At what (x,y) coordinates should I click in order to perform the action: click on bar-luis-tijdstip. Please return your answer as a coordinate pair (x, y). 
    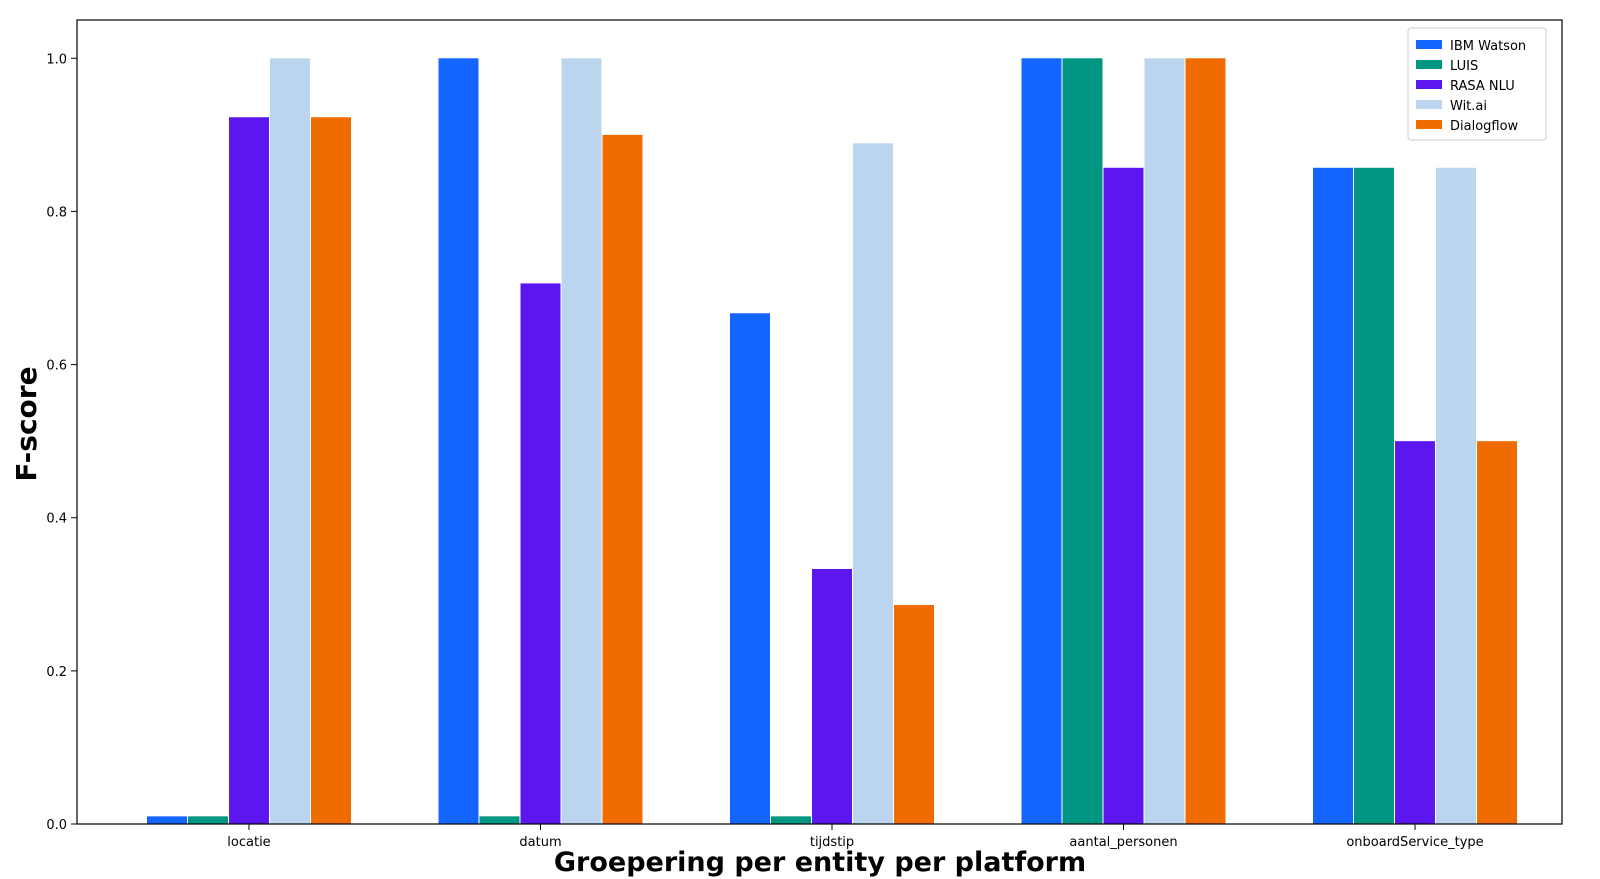
    Looking at the image, I should click on (791, 820).